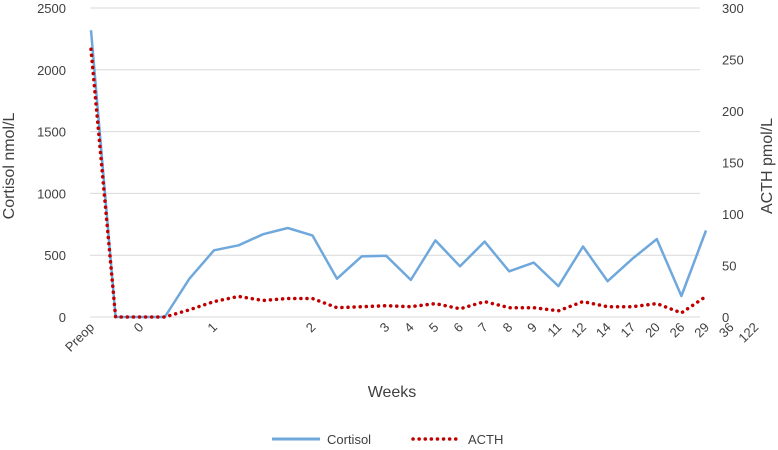  I want to click on x-tick-label: 11, so click(554, 330).